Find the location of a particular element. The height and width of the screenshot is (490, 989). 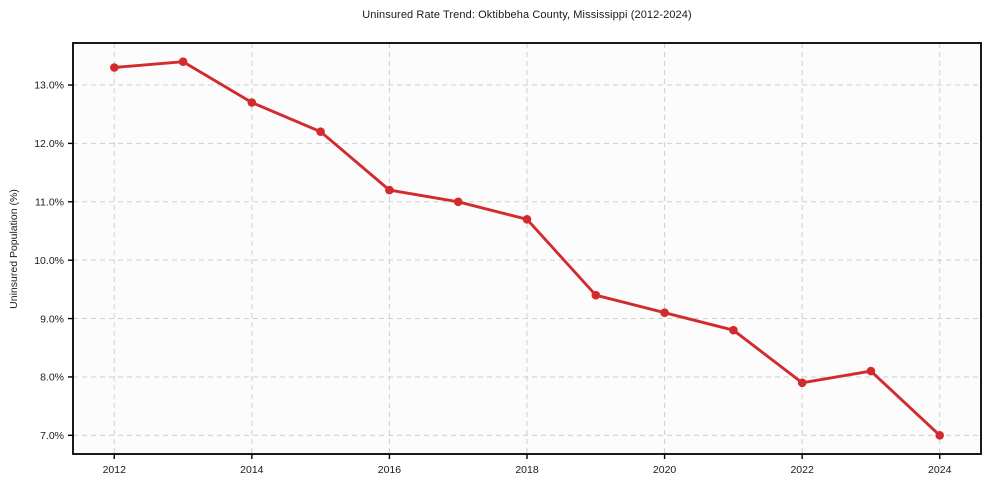

y-tick-label: 8.0% is located at coordinates (52, 378).